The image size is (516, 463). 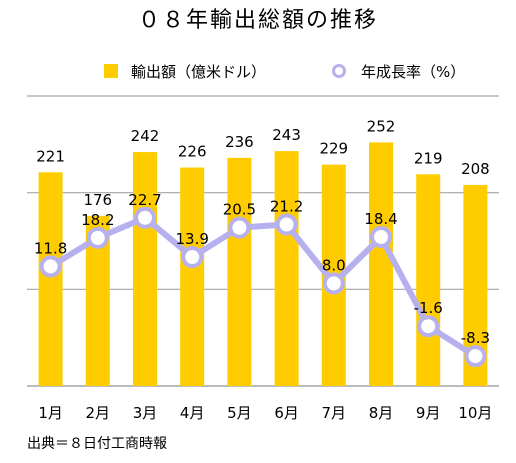 What do you see at coordinates (286, 135) in the screenshot?
I see `bar-value-label: 243` at bounding box center [286, 135].